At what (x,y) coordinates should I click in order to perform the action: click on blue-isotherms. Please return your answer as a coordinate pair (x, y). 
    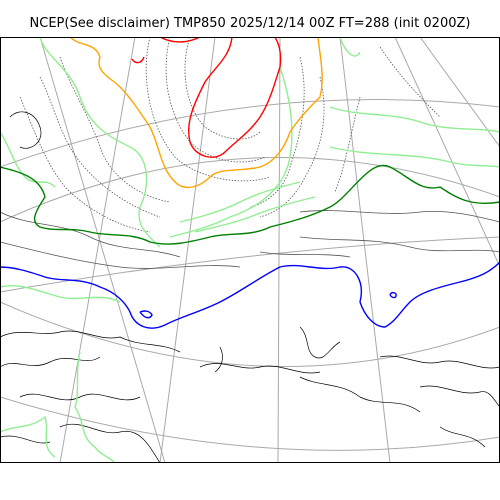
    Looking at the image, I should click on (250, 295).